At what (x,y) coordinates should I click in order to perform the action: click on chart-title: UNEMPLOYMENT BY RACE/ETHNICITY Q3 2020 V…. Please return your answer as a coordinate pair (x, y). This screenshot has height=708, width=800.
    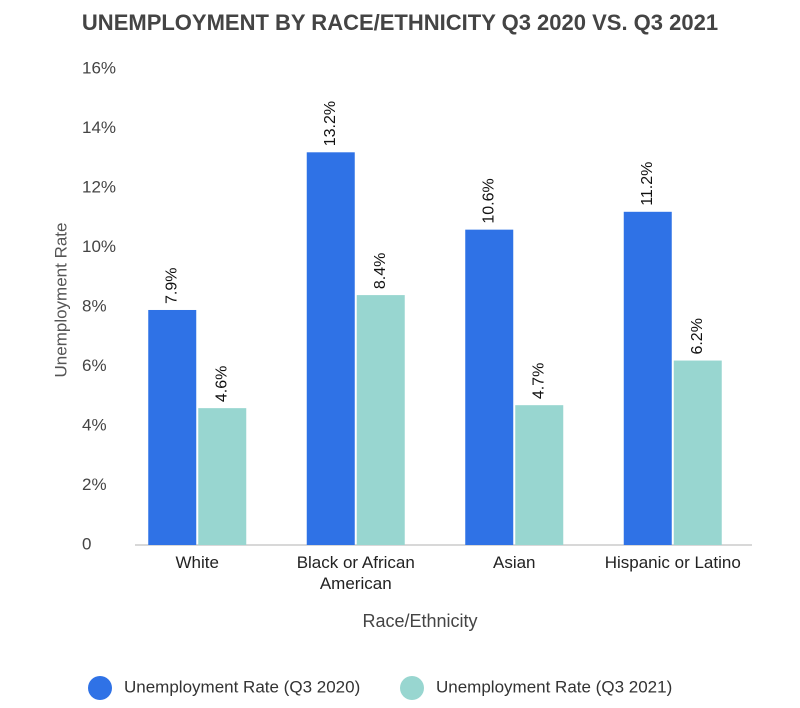
    Looking at the image, I should click on (400, 22).